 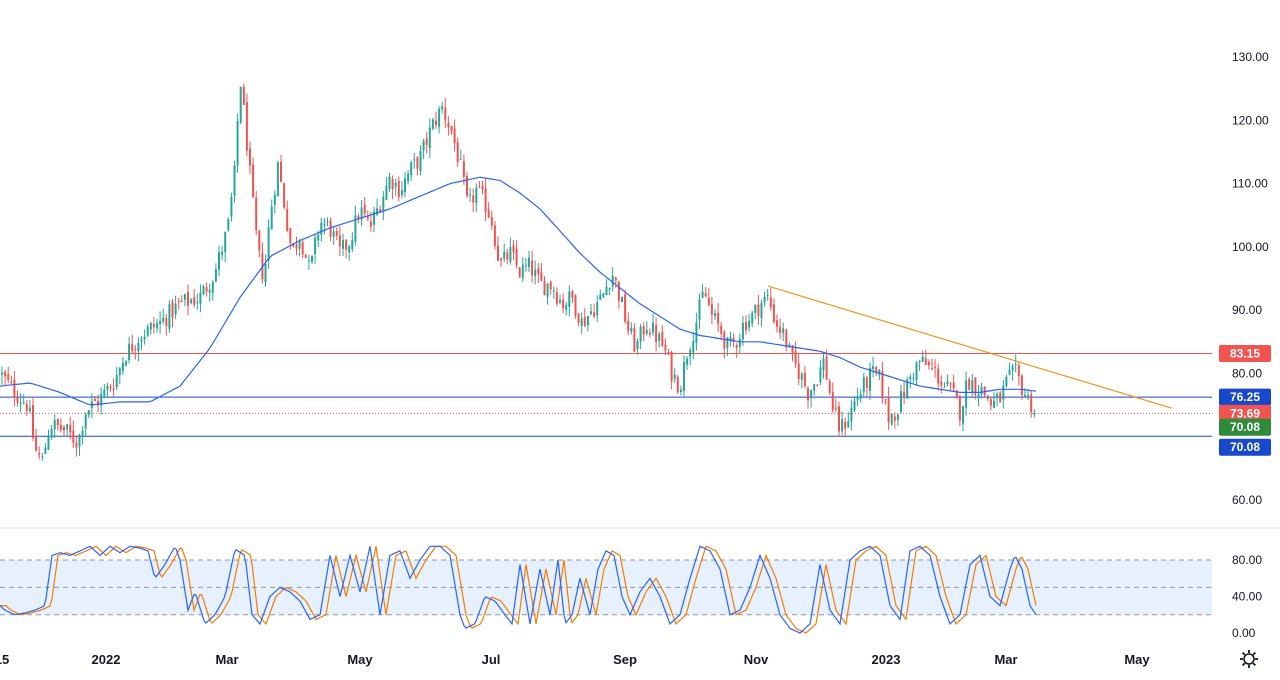 I want to click on time-axis: 15 2022 Mar May Jul Sep Nov 2023 Mar May, so click(x=575, y=659).